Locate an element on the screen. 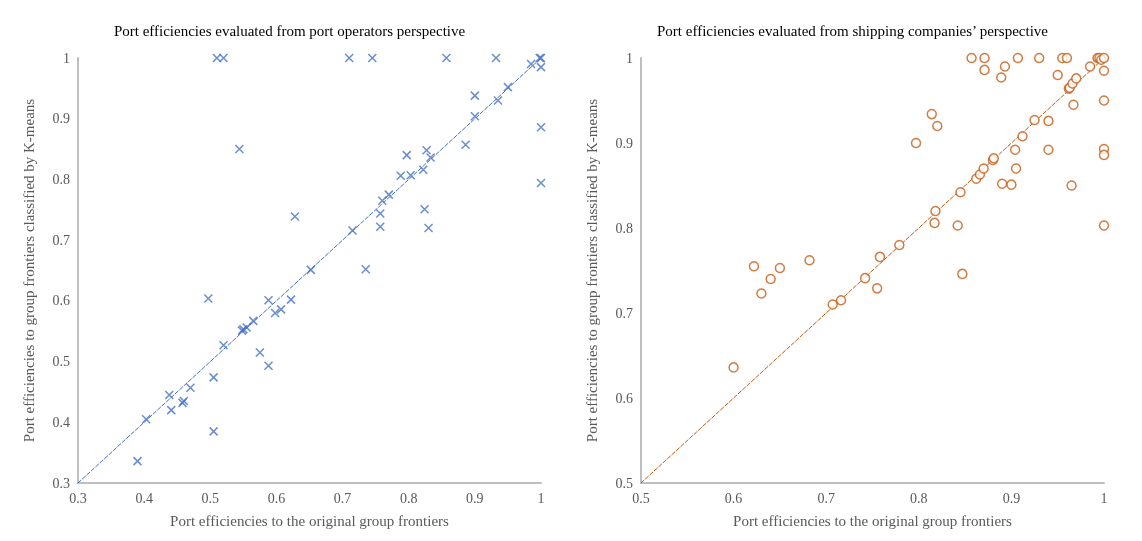 The height and width of the screenshot is (541, 1142). x-tick-label: 0.4 is located at coordinates (144, 498).